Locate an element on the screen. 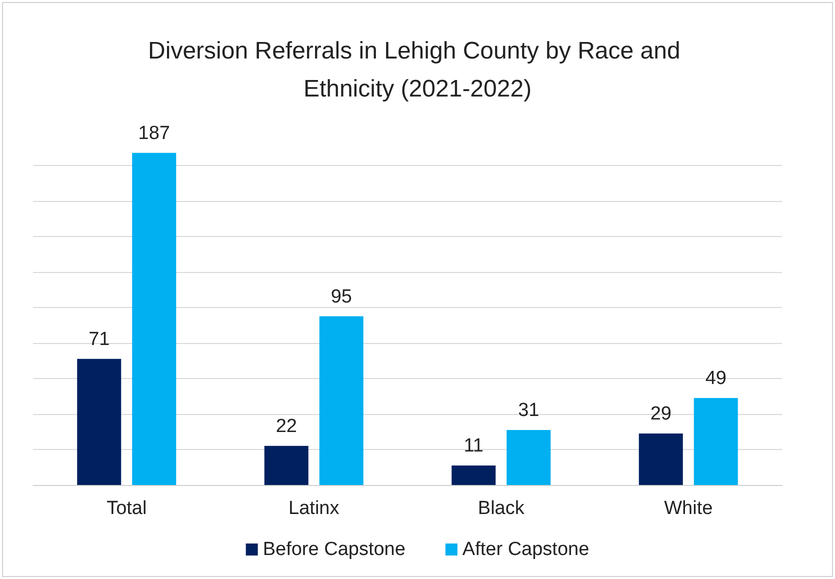  data-label: 31 is located at coordinates (529, 410).